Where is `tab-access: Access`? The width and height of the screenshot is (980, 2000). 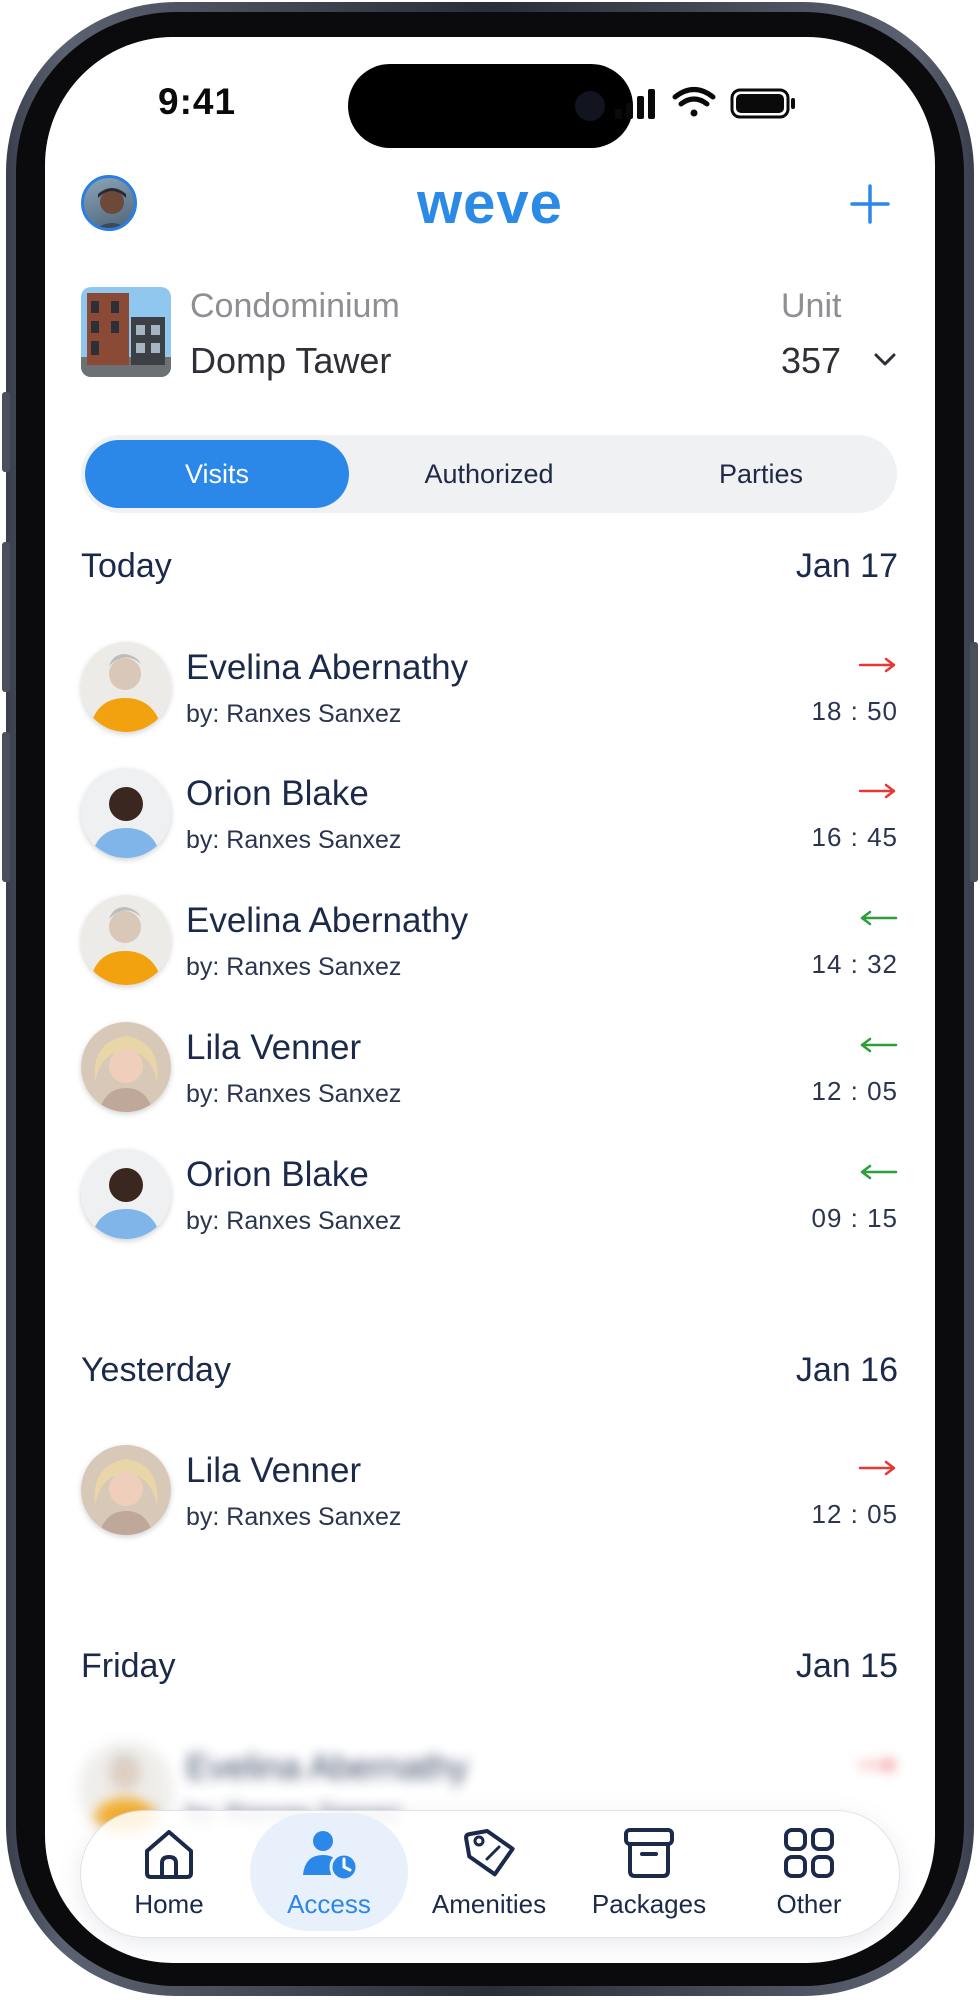
tab-access: Access is located at coordinates (329, 1874).